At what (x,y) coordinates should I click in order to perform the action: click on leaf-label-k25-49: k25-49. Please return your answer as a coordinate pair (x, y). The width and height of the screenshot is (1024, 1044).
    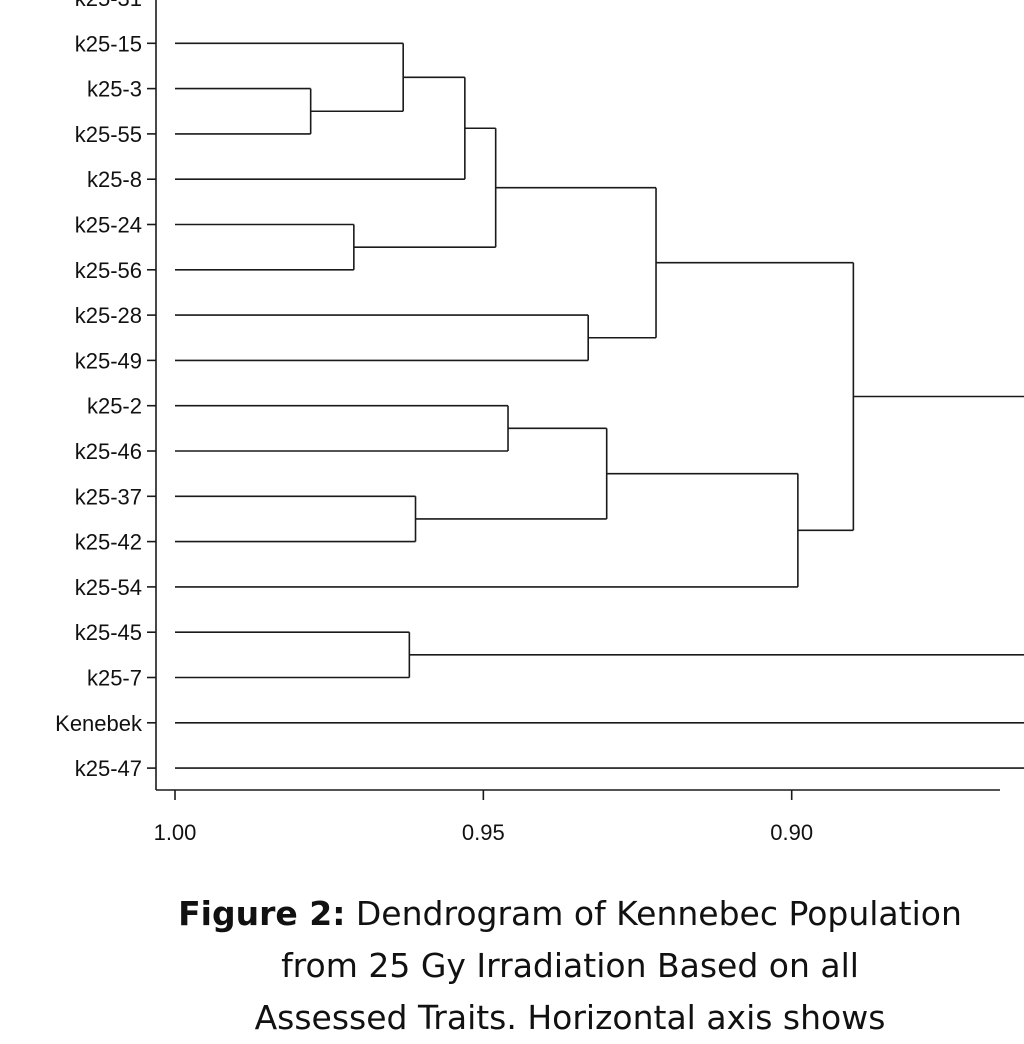
    Looking at the image, I should click on (108, 360).